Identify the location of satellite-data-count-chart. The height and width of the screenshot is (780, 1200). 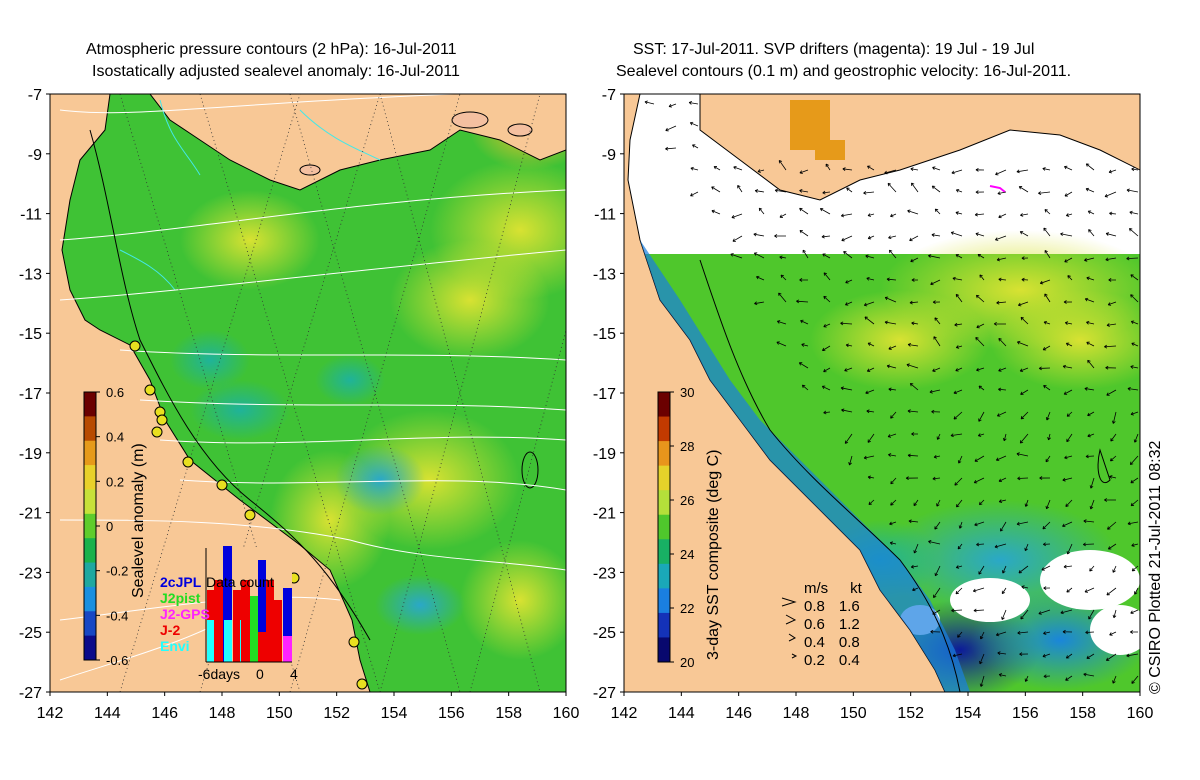
(248, 604).